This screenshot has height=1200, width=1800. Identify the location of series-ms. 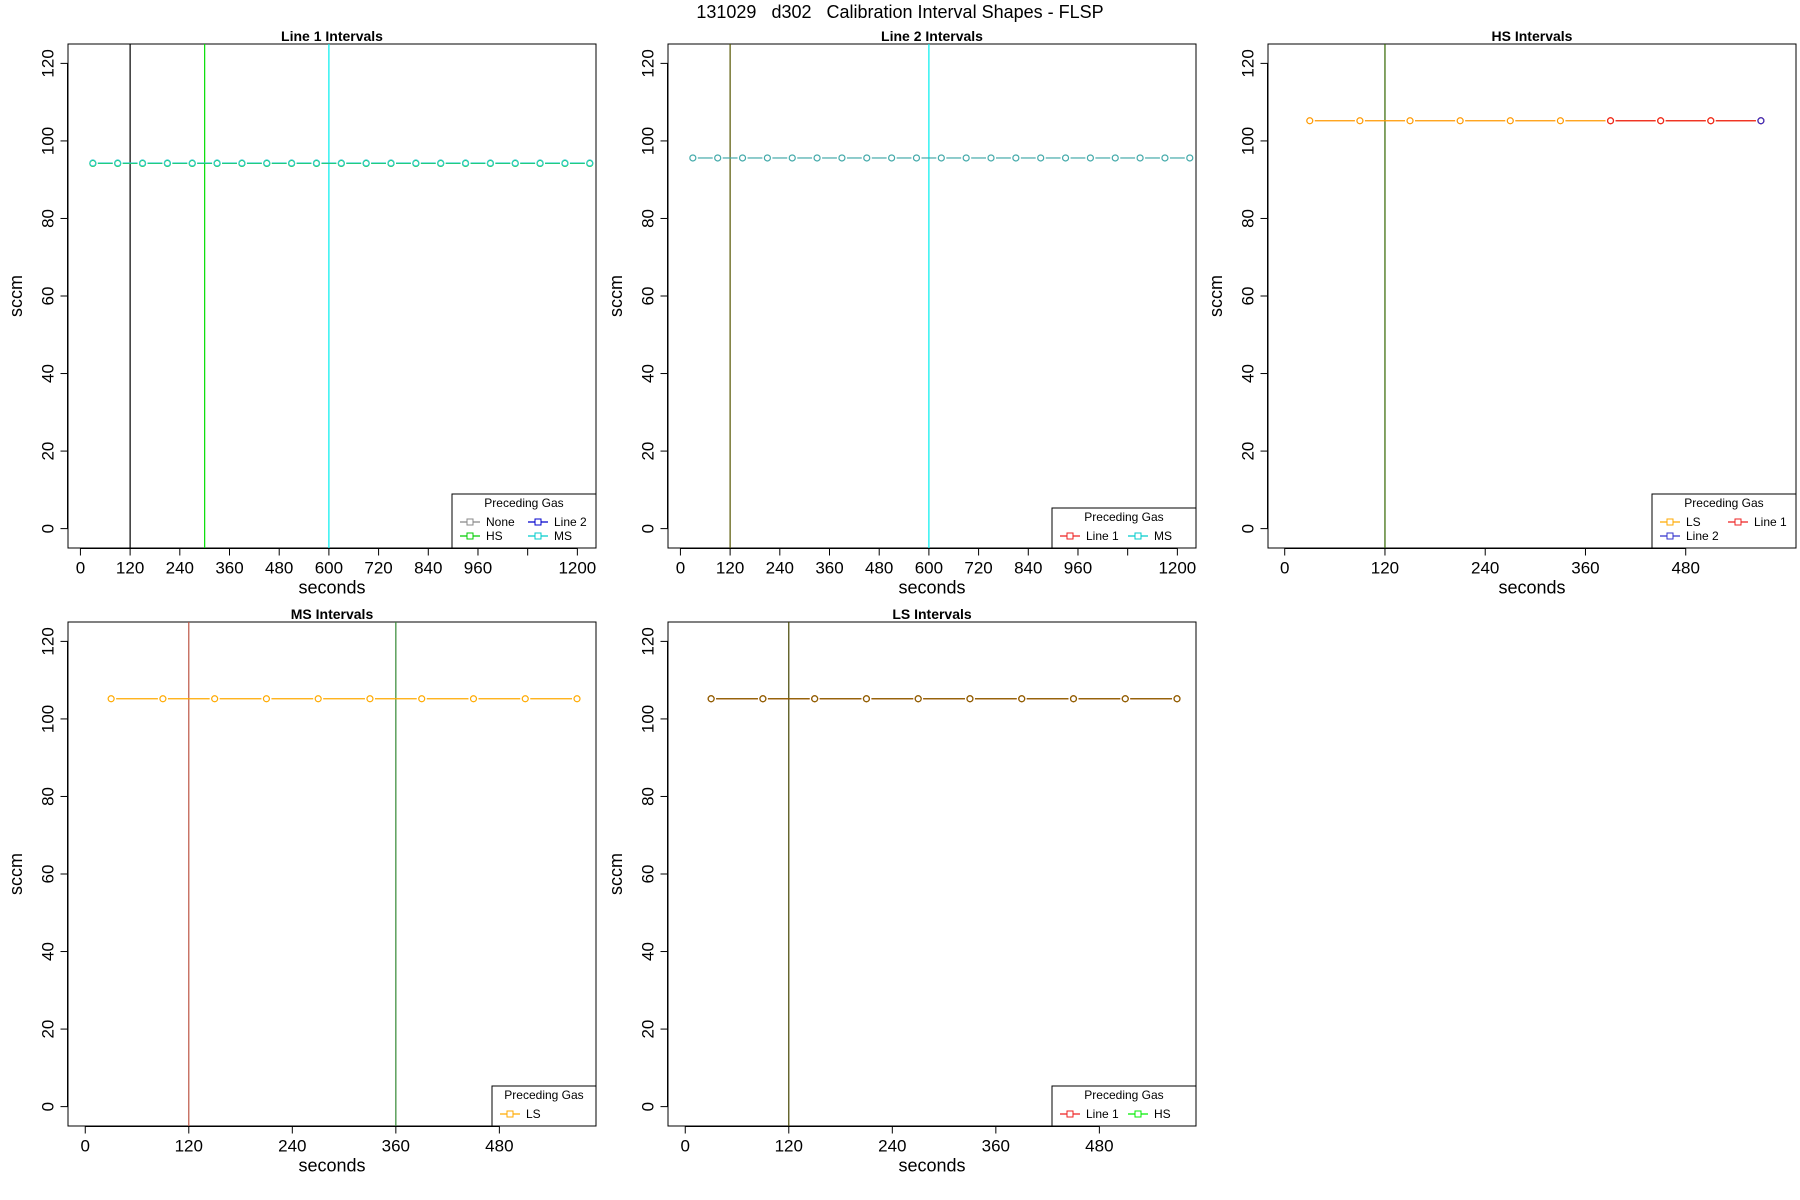
(341, 163).